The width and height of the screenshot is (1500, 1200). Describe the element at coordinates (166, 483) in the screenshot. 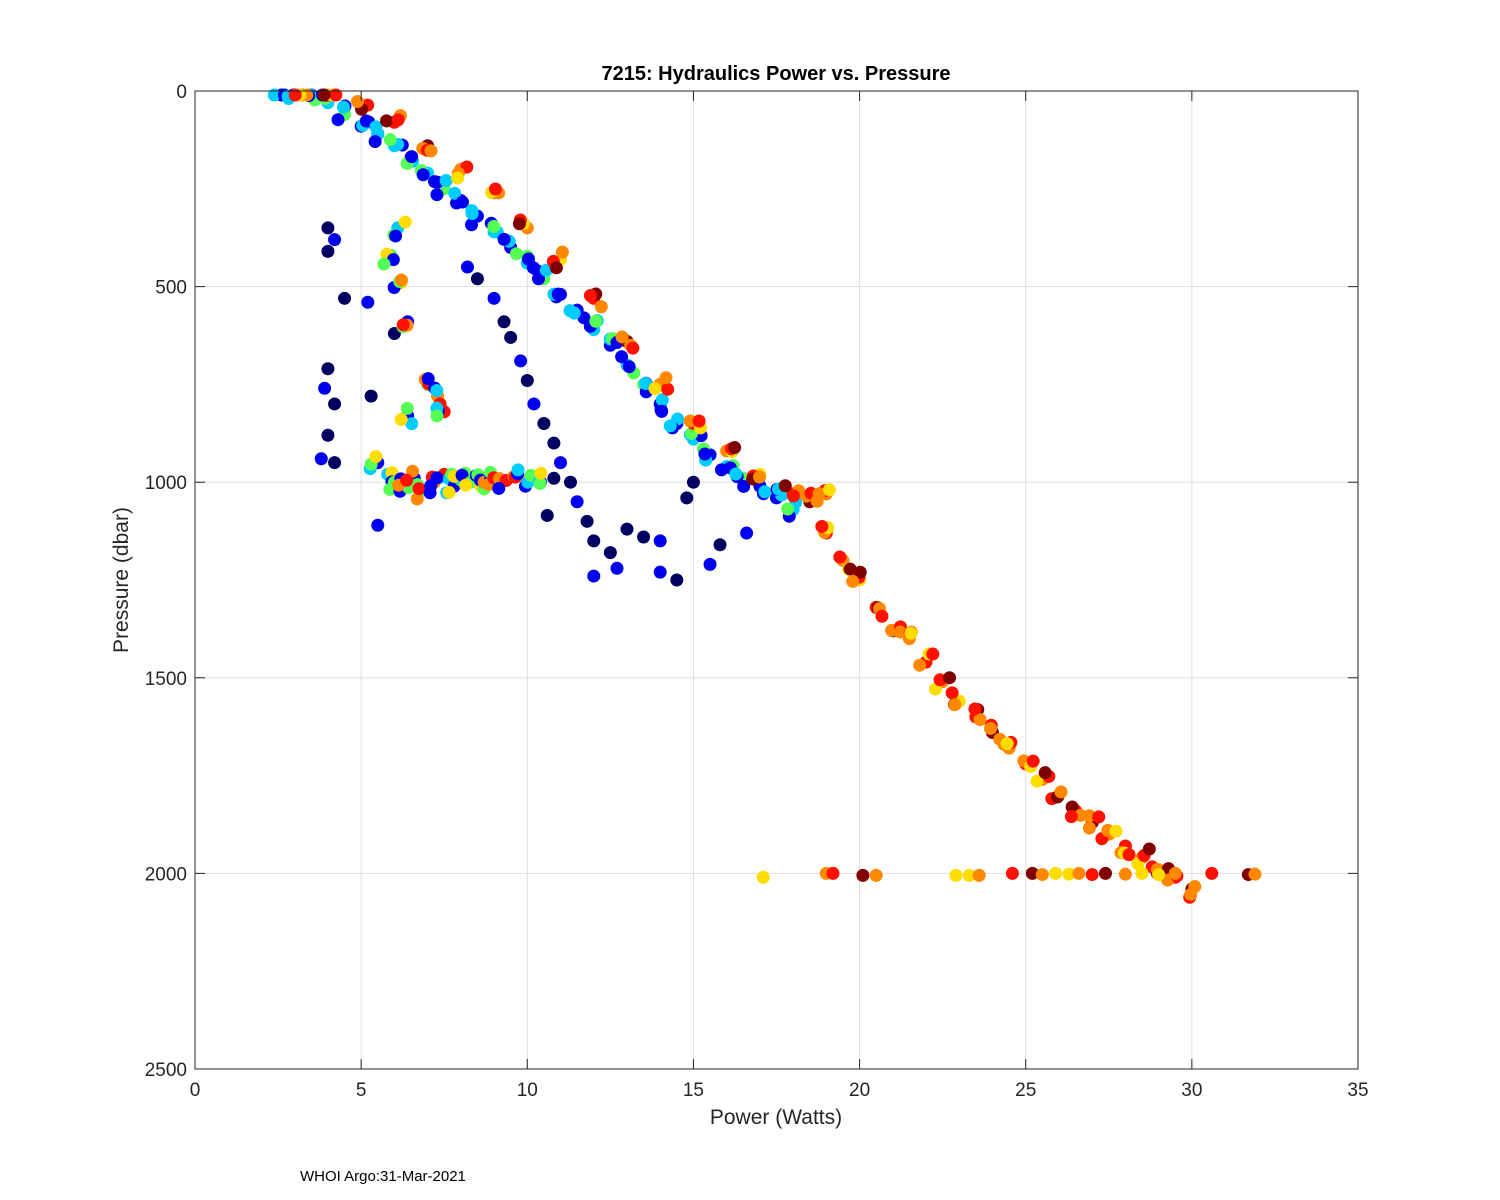

I see `y-tick-label: 1000` at that location.